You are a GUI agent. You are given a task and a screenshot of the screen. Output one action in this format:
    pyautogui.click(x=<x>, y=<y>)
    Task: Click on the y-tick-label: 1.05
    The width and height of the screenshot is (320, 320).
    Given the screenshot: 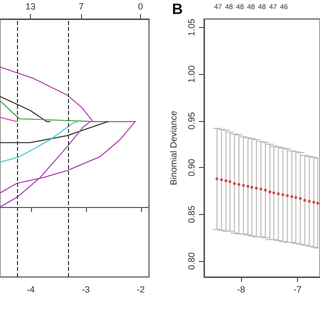 What is the action you would take?
    pyautogui.click(x=191, y=27)
    